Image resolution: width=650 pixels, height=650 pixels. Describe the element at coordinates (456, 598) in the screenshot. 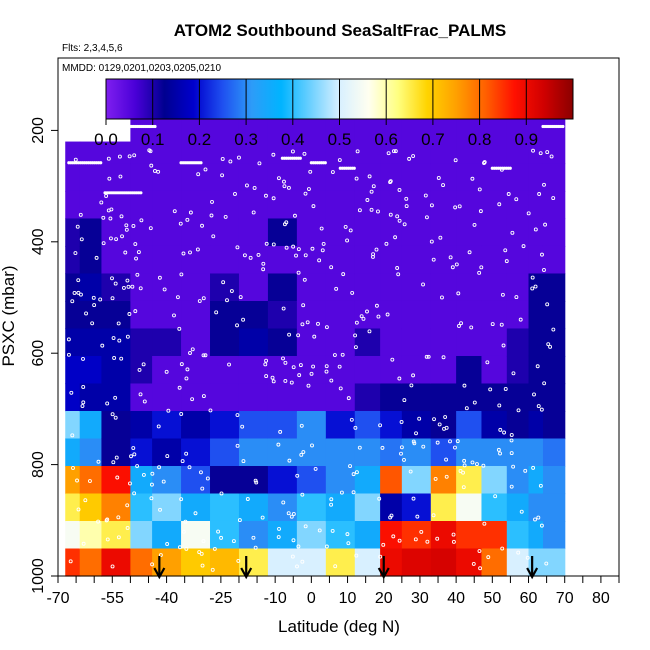

I see `x-tick-label: 40` at that location.